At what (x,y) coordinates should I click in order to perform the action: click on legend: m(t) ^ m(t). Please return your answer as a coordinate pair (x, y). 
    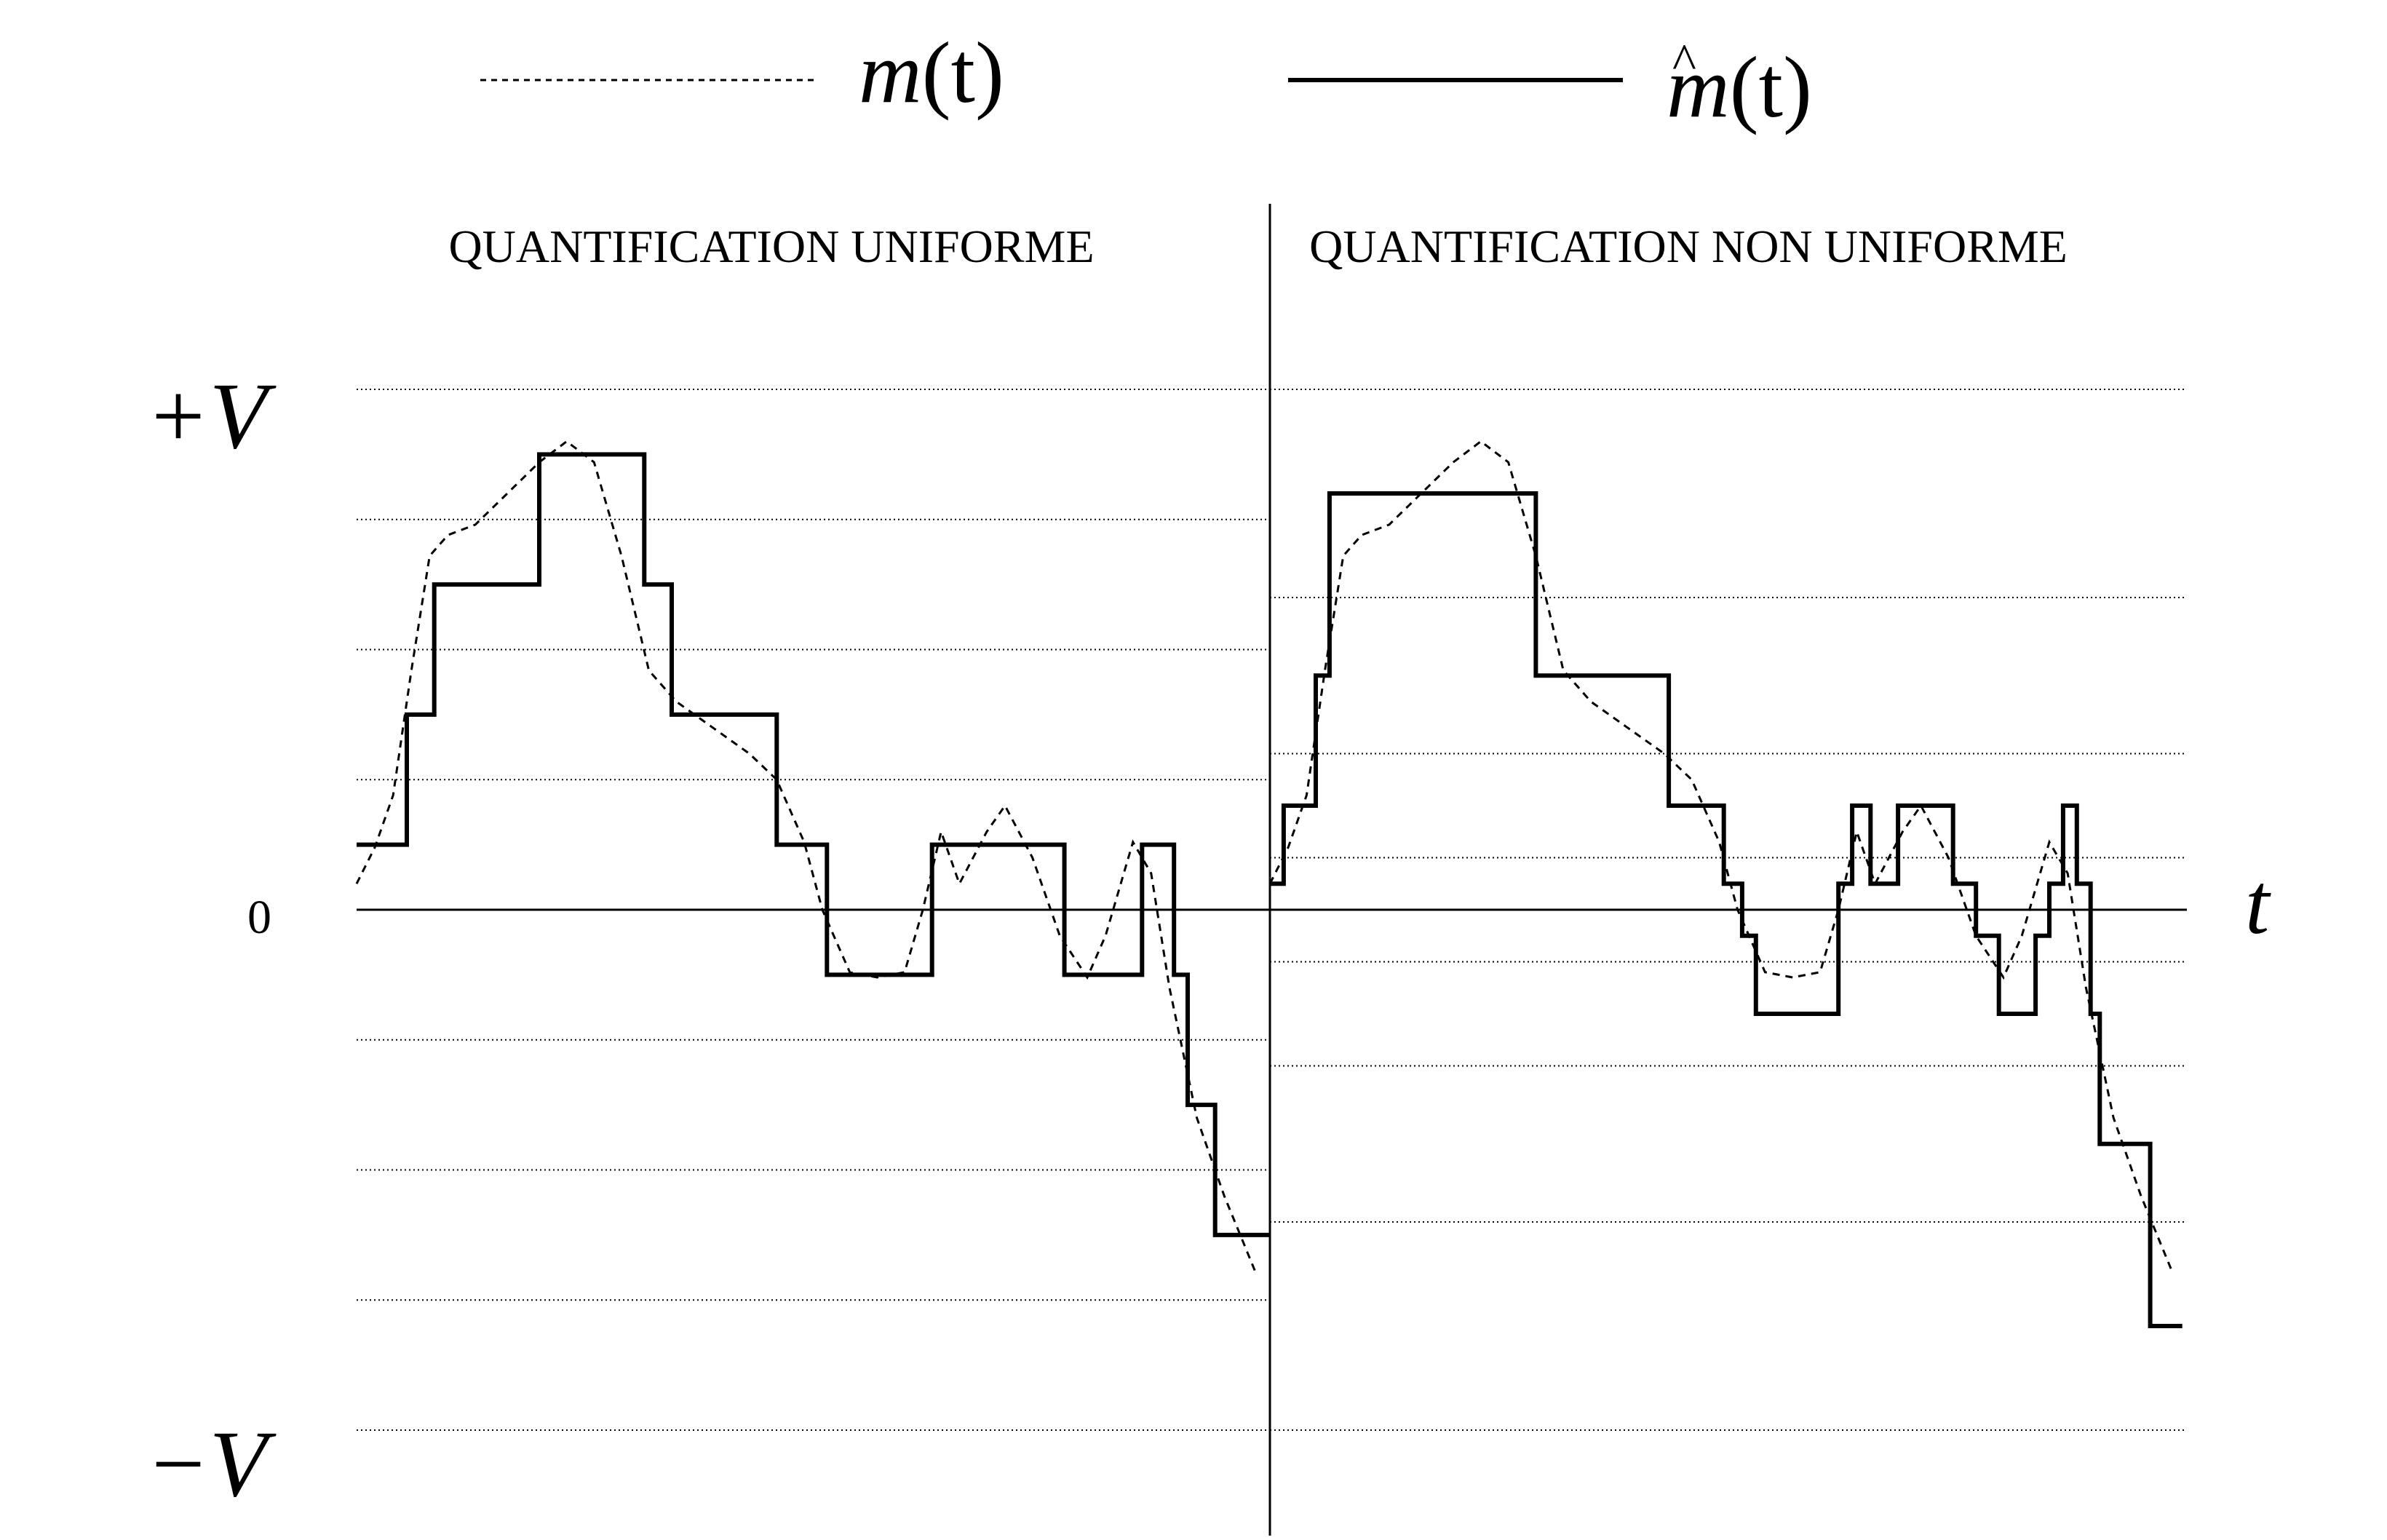
    Looking at the image, I should click on (1146, 79).